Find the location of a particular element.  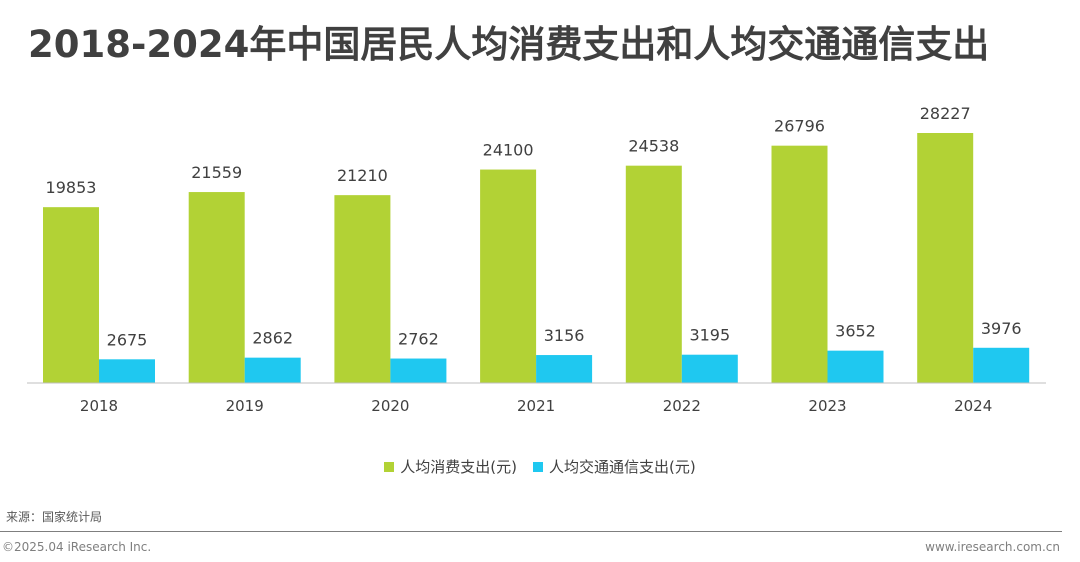

value-label-transport-2019: 2862 is located at coordinates (272, 338).